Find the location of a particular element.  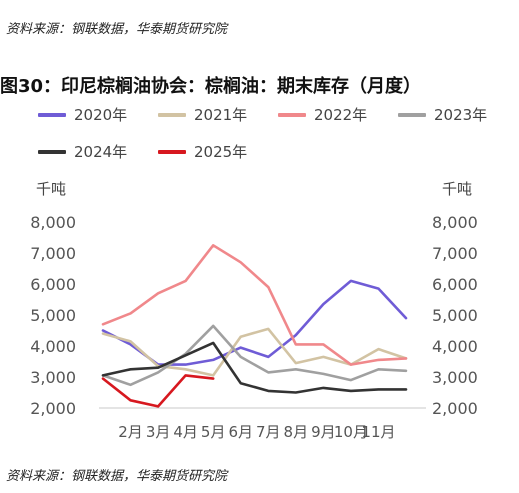

y-tick-label-right: 2,000 is located at coordinates (455, 408).